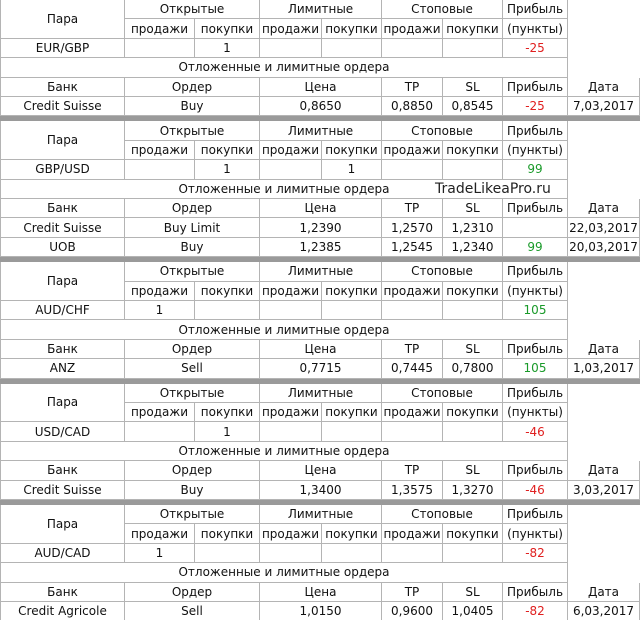 The height and width of the screenshot is (620, 640). Describe the element at coordinates (192, 228) in the screenshot. I see `order-cell: Buy Limit` at that location.